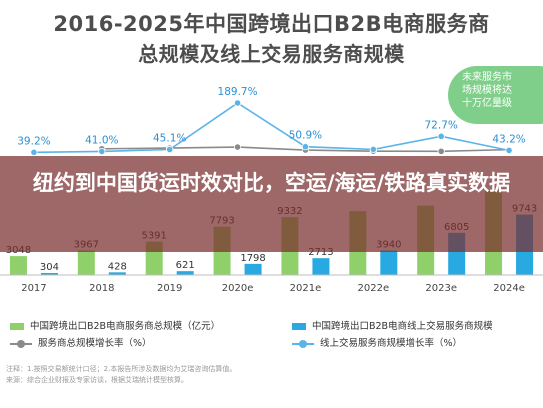  What do you see at coordinates (101, 288) in the screenshot?
I see `x-tick-label: 2018` at bounding box center [101, 288].